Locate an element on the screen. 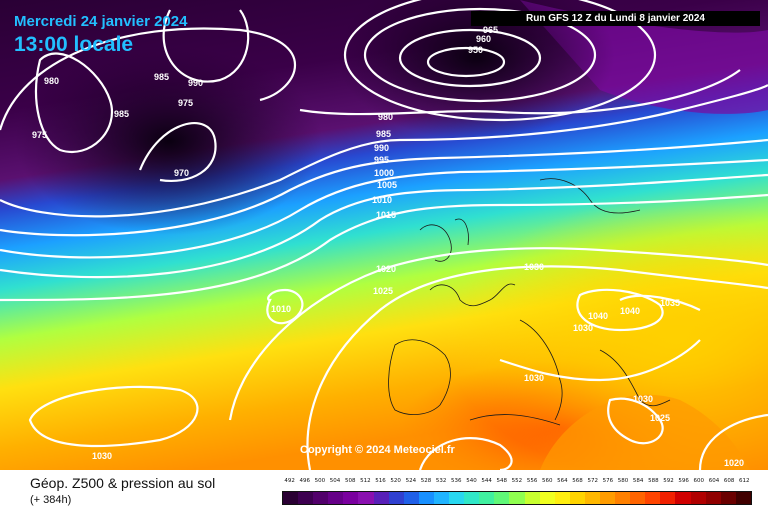 Image resolution: width=768 pixels, height=512 pixels. legend-label: 528 is located at coordinates (426, 481).